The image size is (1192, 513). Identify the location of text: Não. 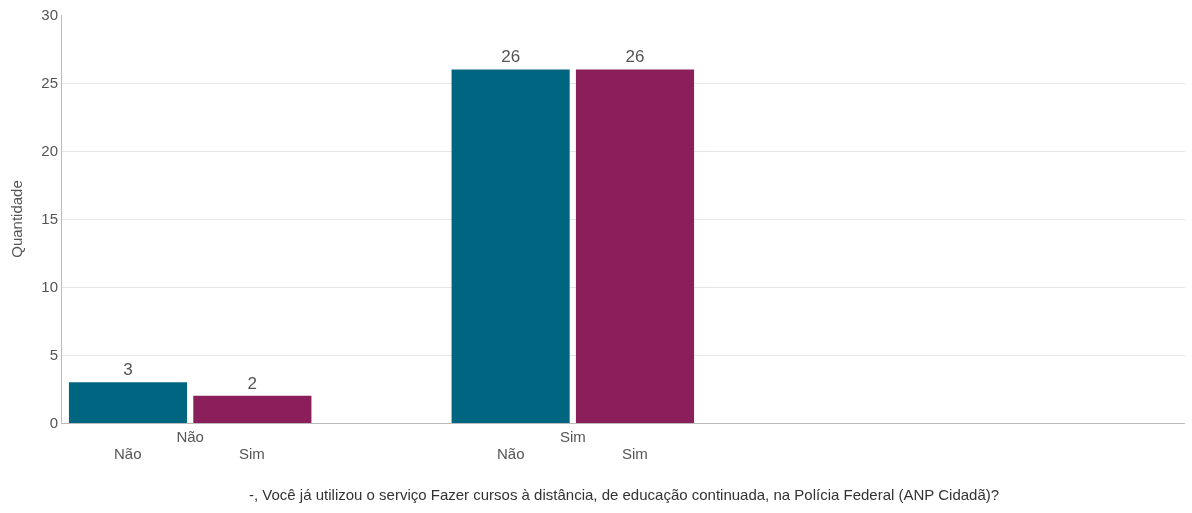
(511, 453).